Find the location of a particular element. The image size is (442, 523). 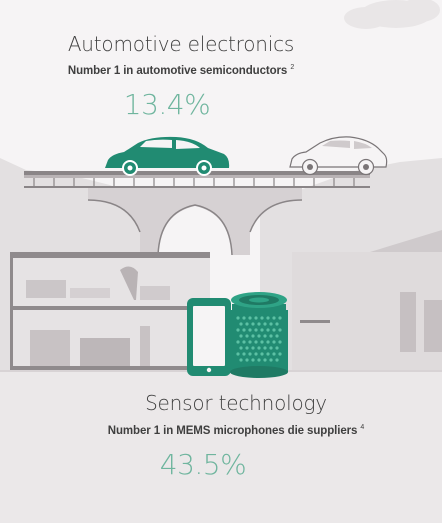

mems-microphone-icon is located at coordinates (259, 335).